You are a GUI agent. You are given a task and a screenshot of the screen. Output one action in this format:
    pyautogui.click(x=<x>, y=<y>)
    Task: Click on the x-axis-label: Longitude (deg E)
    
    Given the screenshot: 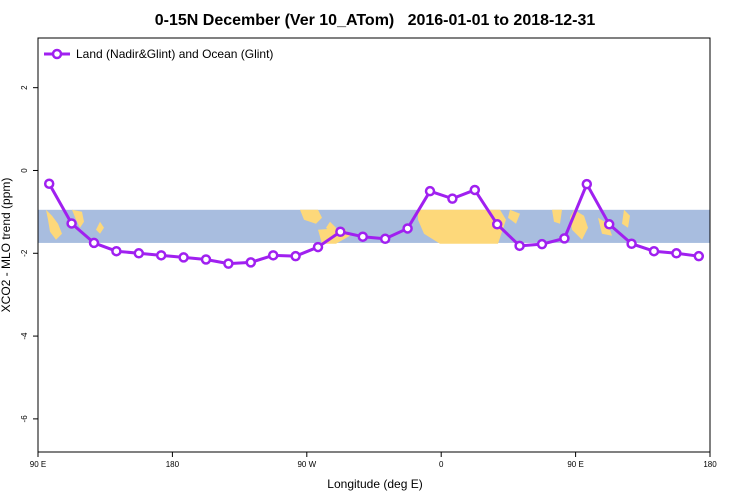 What is the action you would take?
    pyautogui.click(x=374, y=484)
    